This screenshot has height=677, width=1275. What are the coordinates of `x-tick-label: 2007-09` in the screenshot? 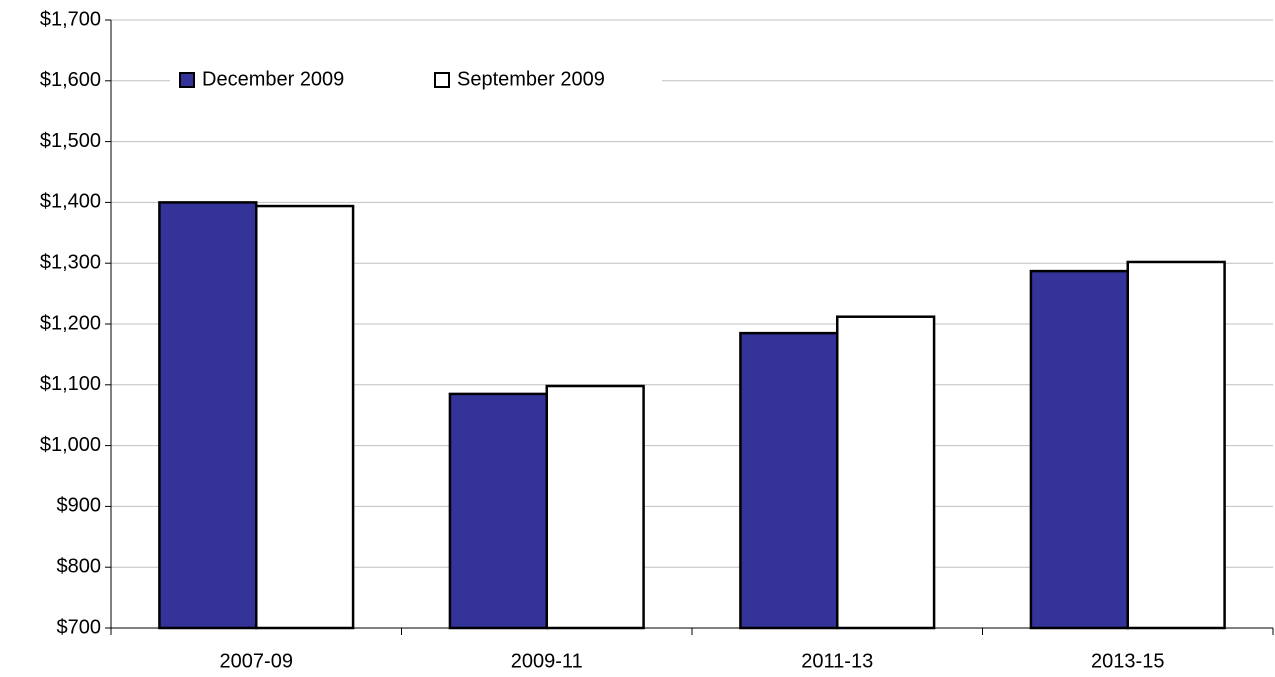 It's located at (256, 661).